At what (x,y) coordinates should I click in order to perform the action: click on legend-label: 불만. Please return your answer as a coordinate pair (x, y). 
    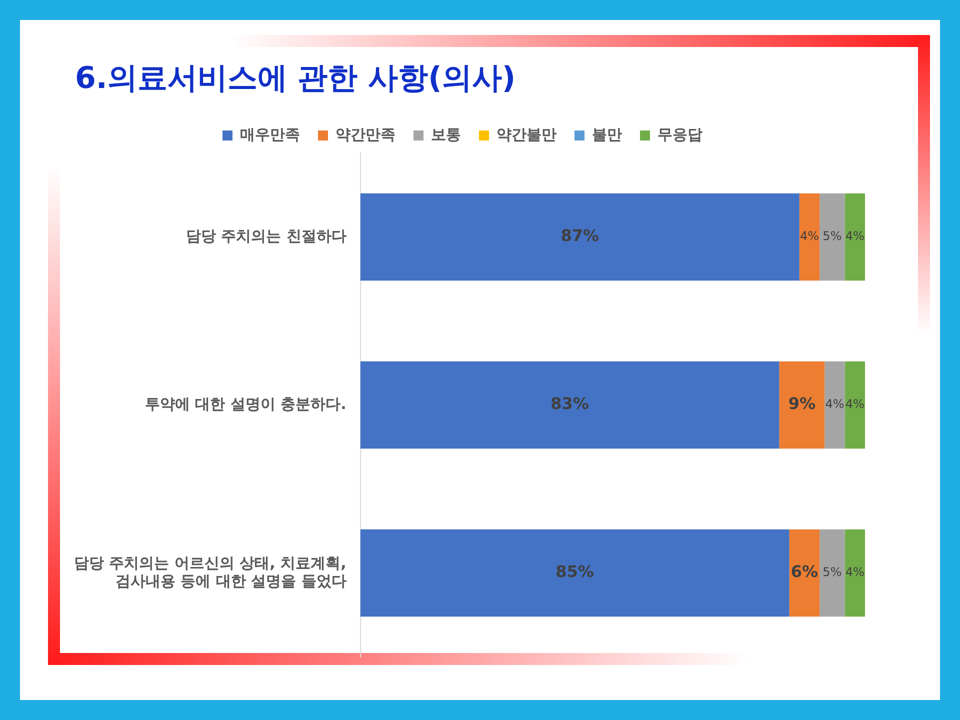
    Looking at the image, I should click on (607, 134).